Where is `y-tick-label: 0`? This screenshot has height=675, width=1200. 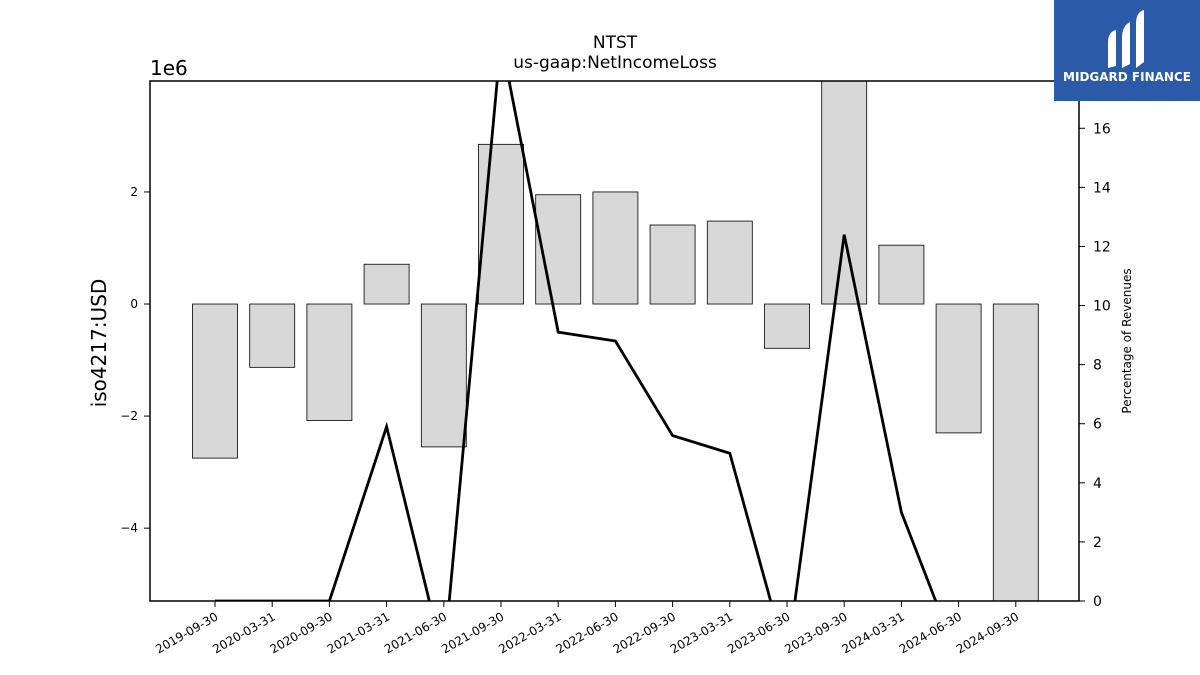 y-tick-label: 0 is located at coordinates (134, 304).